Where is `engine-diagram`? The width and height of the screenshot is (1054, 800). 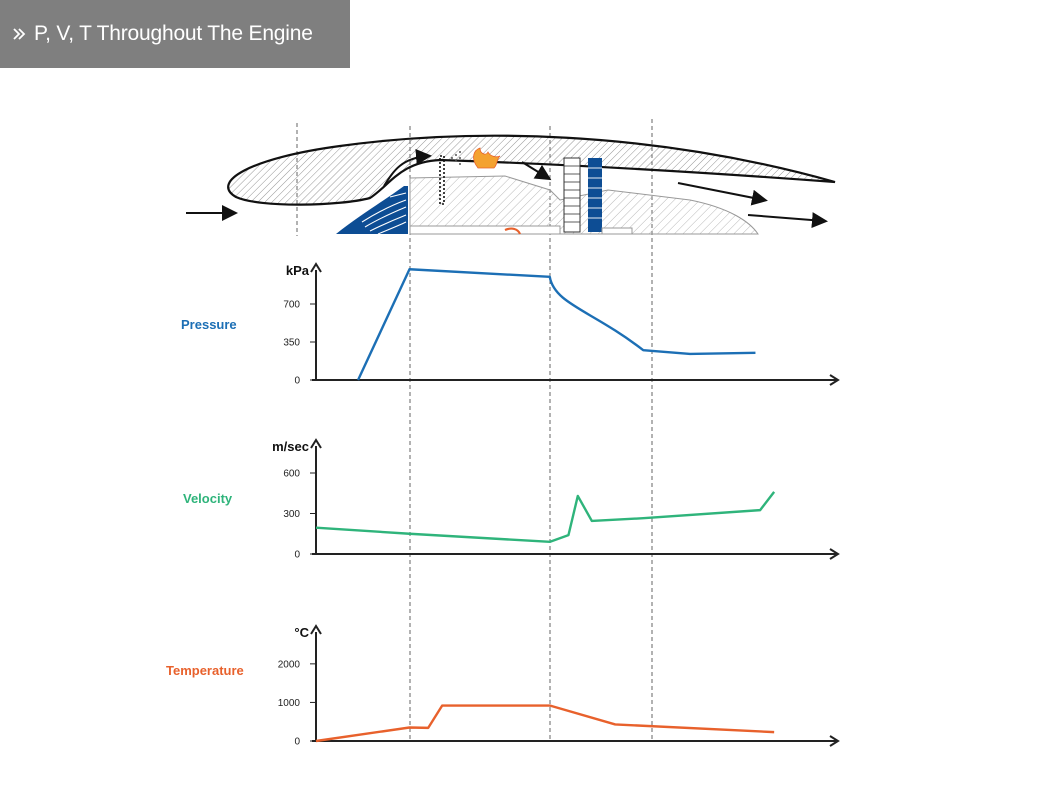 engine-diagram is located at coordinates (511, 184).